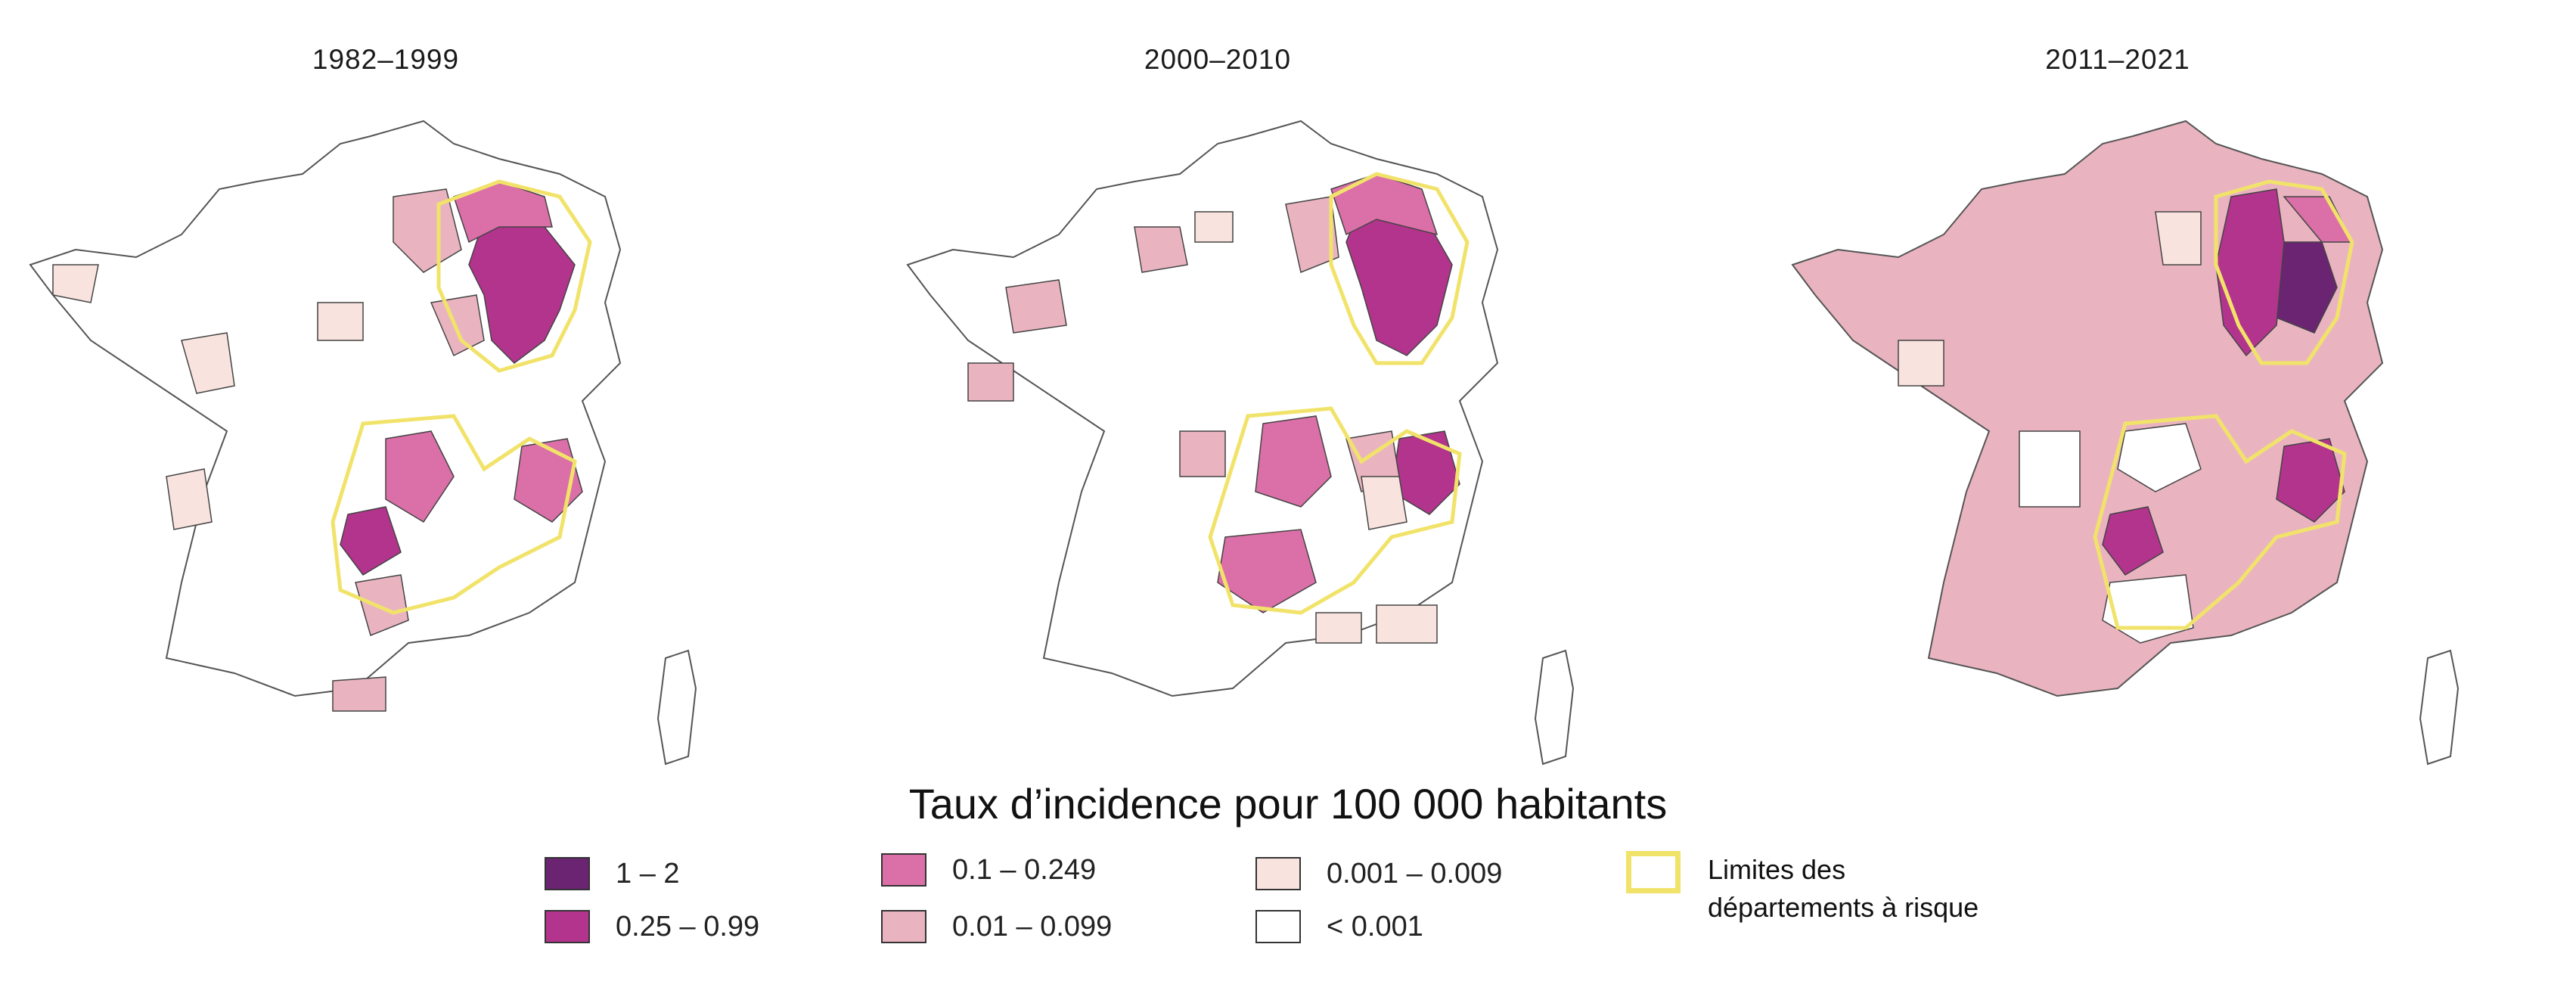  I want to click on legend-label: 0.25 – 0.99, so click(688, 926).